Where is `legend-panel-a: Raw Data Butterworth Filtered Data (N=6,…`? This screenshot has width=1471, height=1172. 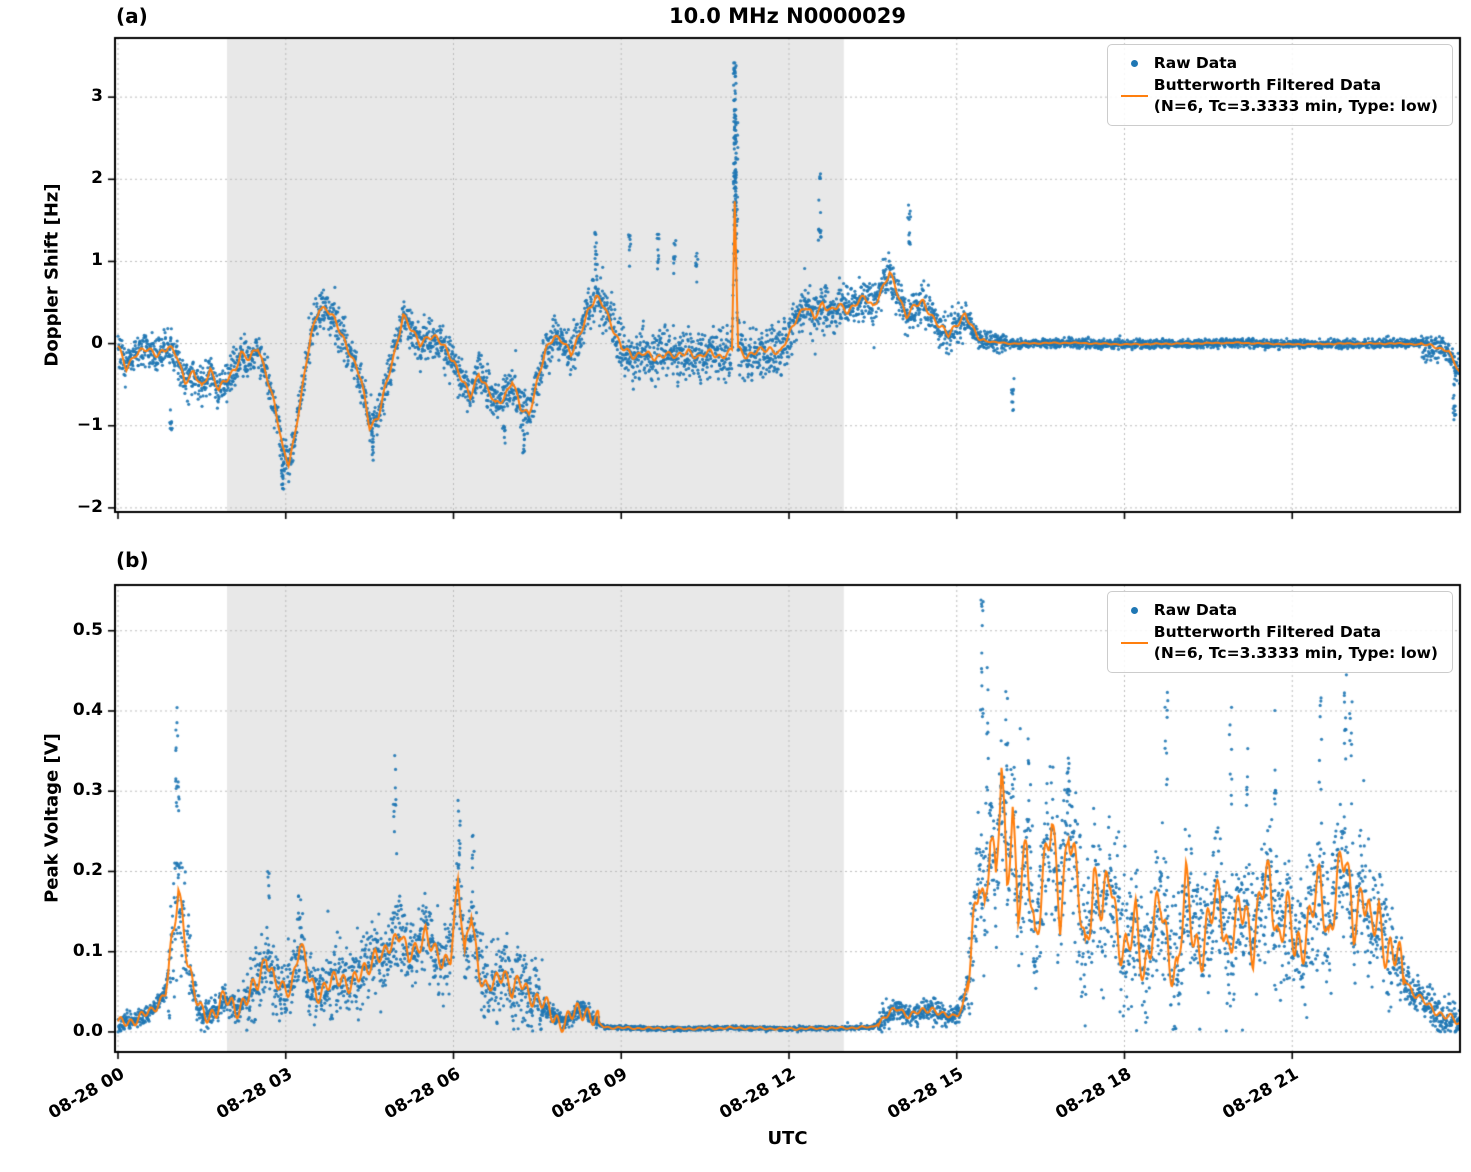 legend-panel-a: Raw Data Butterworth Filtered Data (N=6,… is located at coordinates (1279, 85).